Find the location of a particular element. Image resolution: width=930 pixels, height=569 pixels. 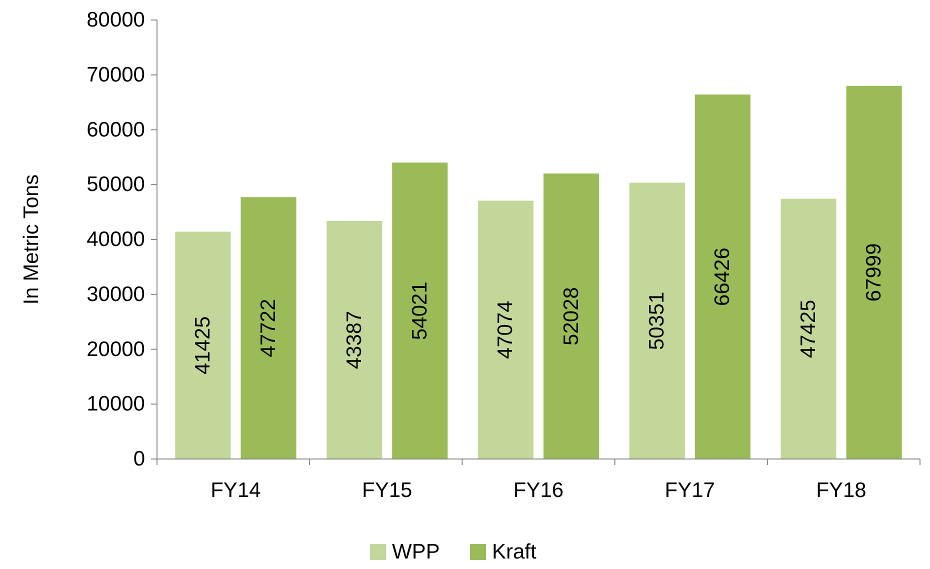

data-label: 54021 is located at coordinates (420, 311).